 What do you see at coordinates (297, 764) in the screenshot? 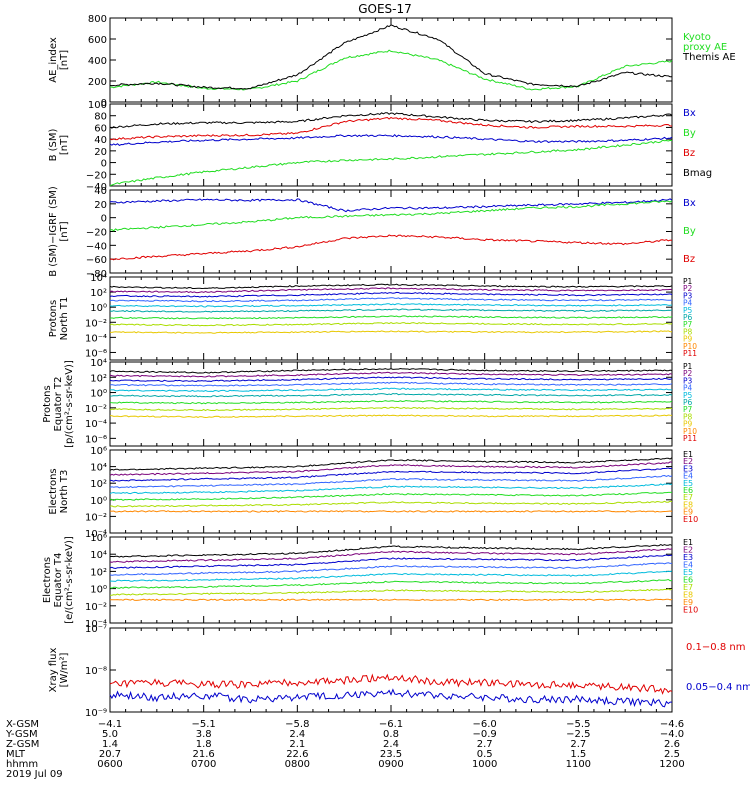
I see `x-axis-cell: 0800` at bounding box center [297, 764].